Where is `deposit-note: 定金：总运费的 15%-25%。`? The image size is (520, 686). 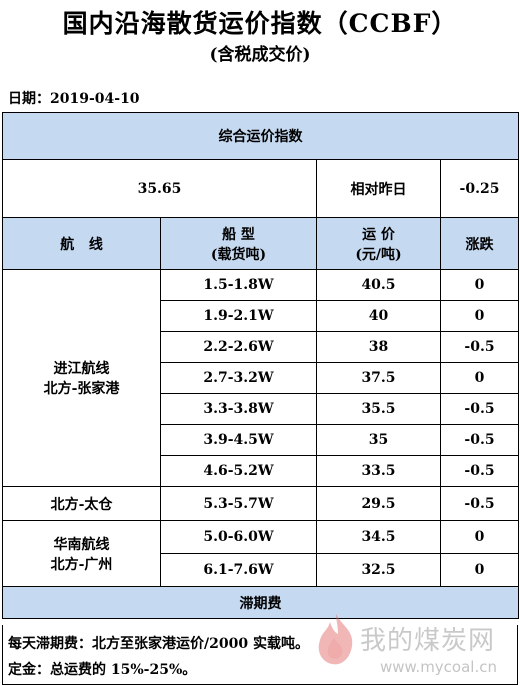
deposit-note: 定金：总运费的 15%-25%。 is located at coordinates (102, 670).